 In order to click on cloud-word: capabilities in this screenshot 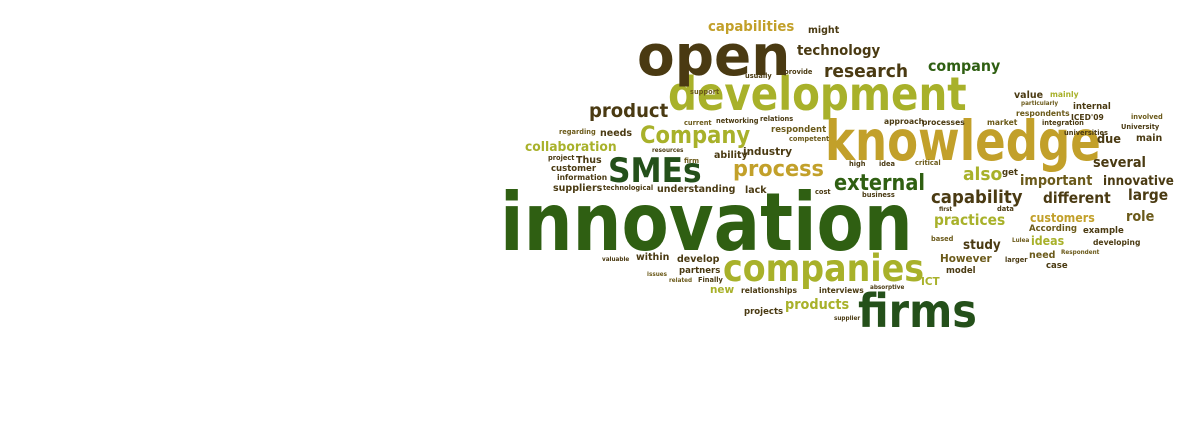, I will do `click(751, 27)`.